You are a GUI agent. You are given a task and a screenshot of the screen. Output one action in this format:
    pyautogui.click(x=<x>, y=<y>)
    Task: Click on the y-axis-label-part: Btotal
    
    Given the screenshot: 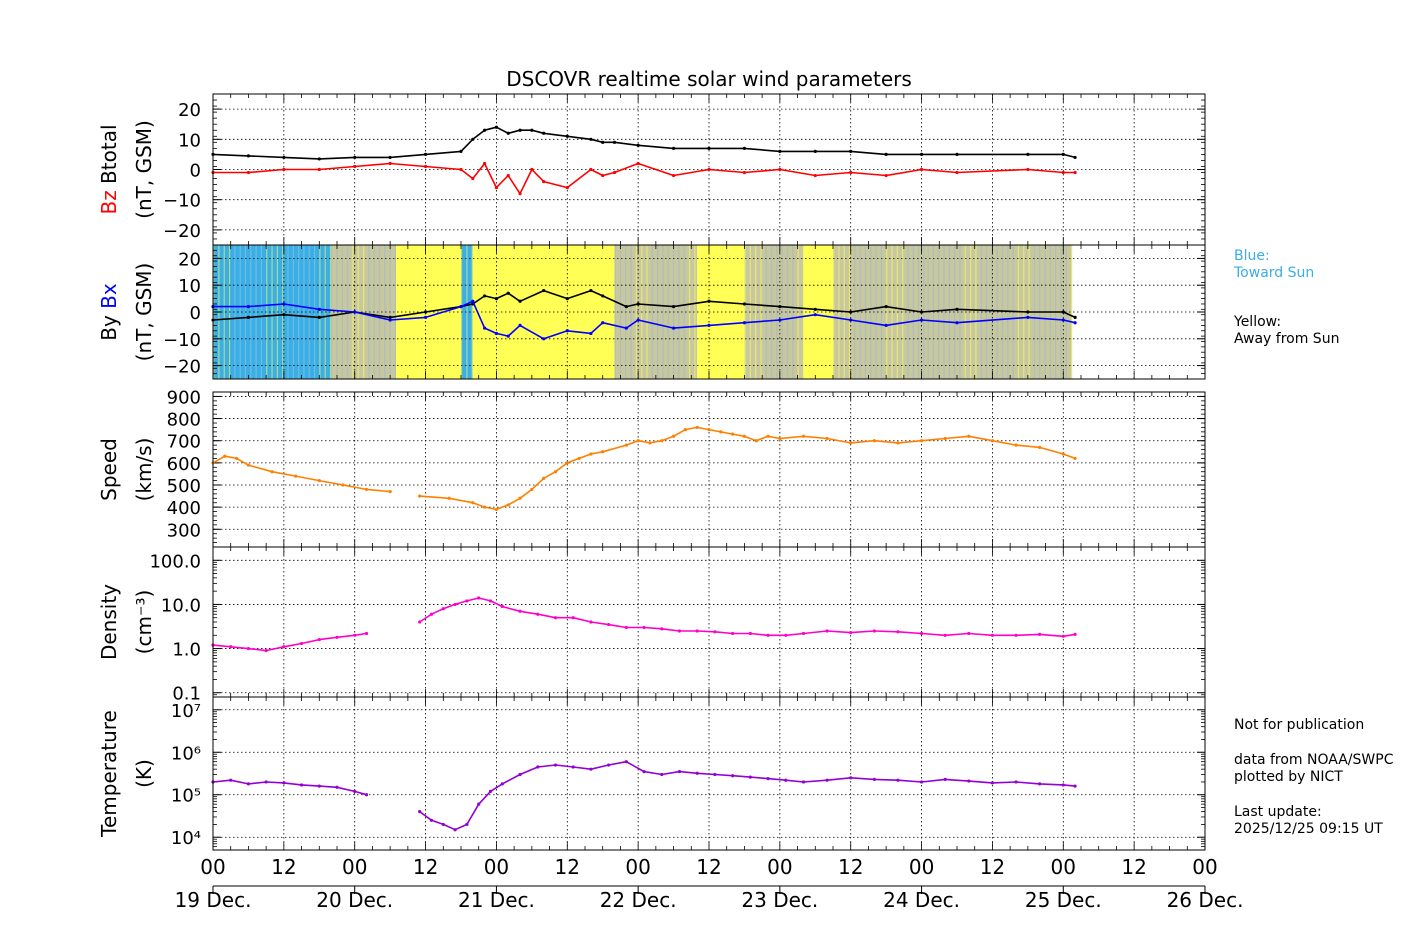 What is the action you would take?
    pyautogui.click(x=109, y=157)
    